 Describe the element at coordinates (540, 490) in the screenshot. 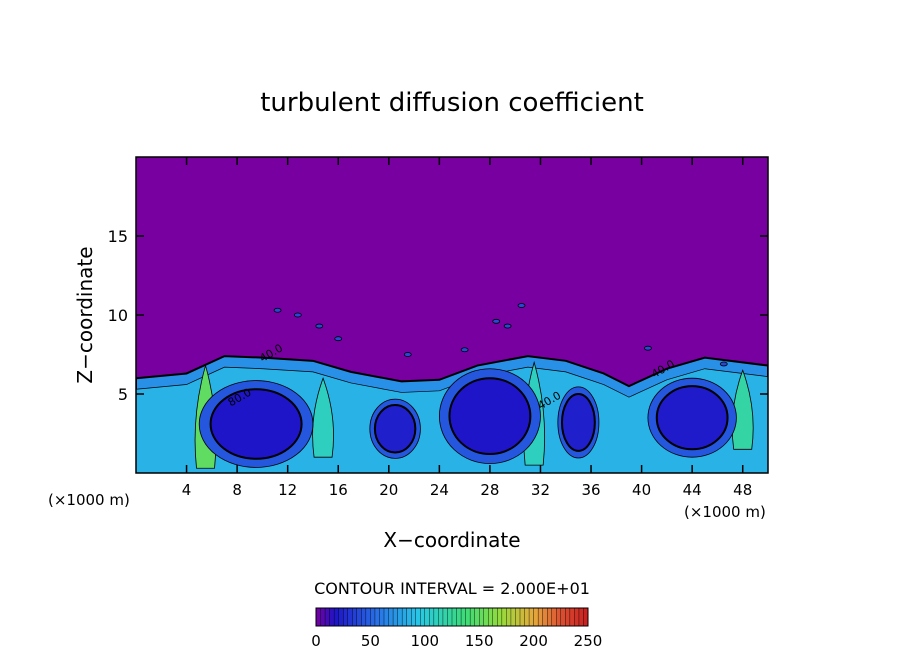

I see `x-tick-label: 32` at that location.